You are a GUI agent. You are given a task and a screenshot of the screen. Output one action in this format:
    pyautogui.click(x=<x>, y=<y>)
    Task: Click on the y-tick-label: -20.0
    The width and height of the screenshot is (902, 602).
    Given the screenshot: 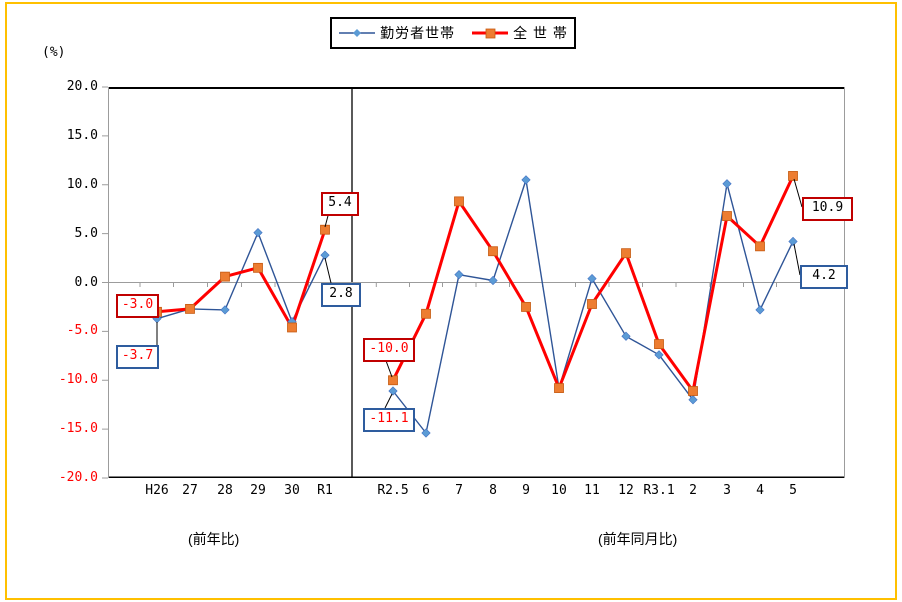 What is the action you would take?
    pyautogui.click(x=78, y=477)
    